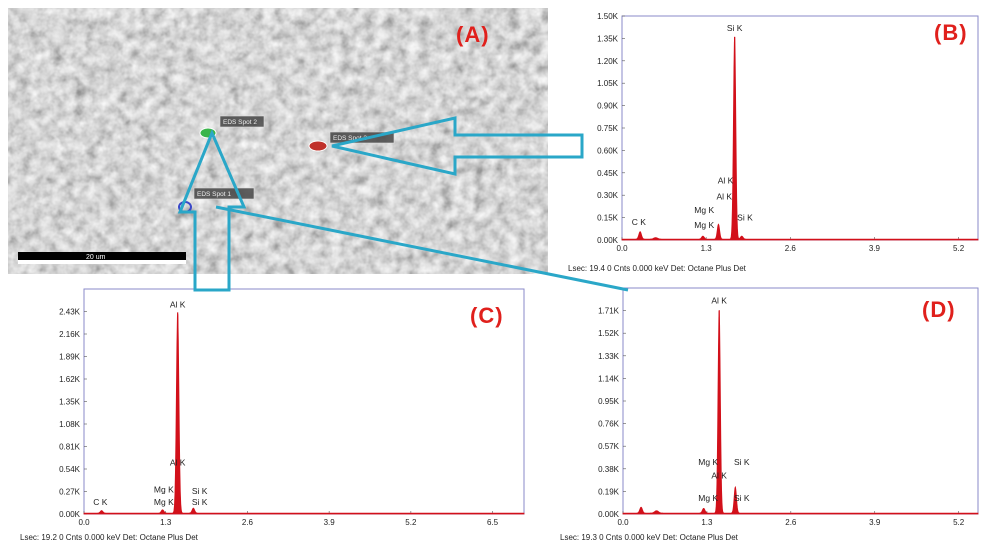 Image resolution: width=986 pixels, height=544 pixels. Describe the element at coordinates (609, 378) in the screenshot. I see `y-tick-label: 1.14K` at that location.